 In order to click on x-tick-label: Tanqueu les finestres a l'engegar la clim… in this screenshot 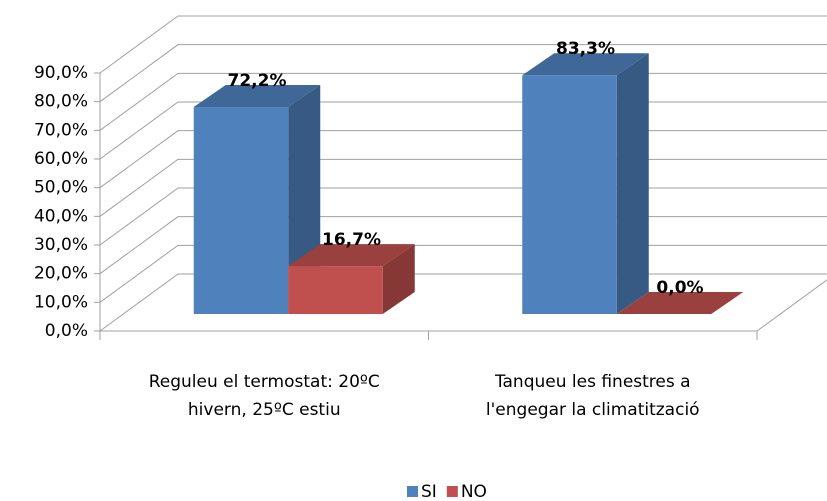, I will do `click(593, 396)`.